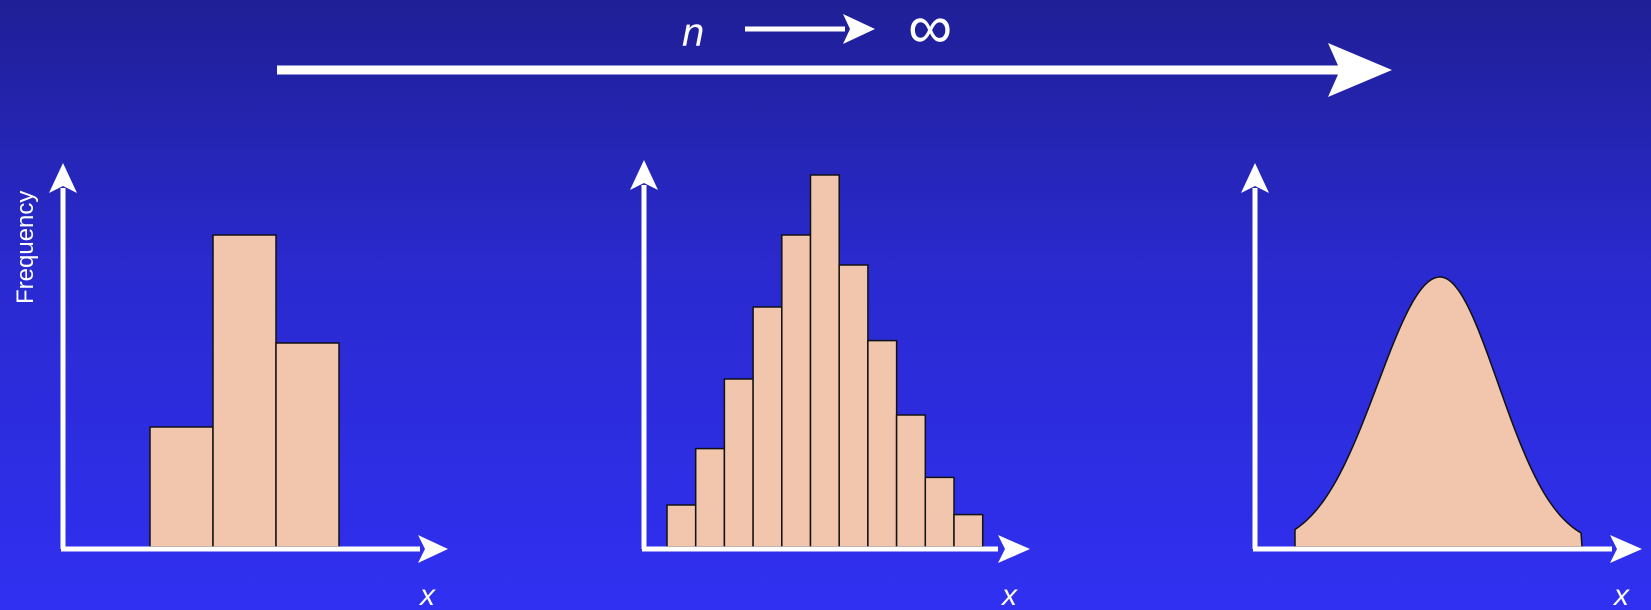 The image size is (1651, 610). What do you see at coordinates (1447, 549) in the screenshot?
I see `right-x-axis` at bounding box center [1447, 549].